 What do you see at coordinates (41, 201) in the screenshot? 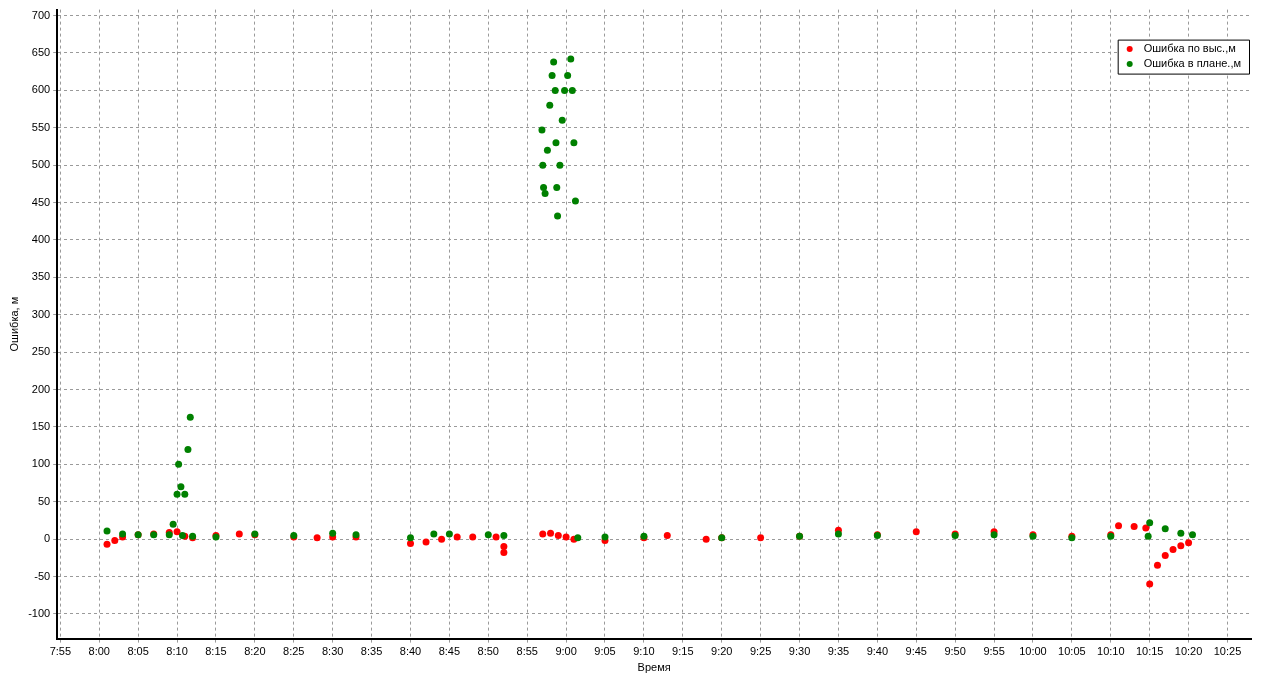
I see `y-tick-label: 450` at bounding box center [41, 201].